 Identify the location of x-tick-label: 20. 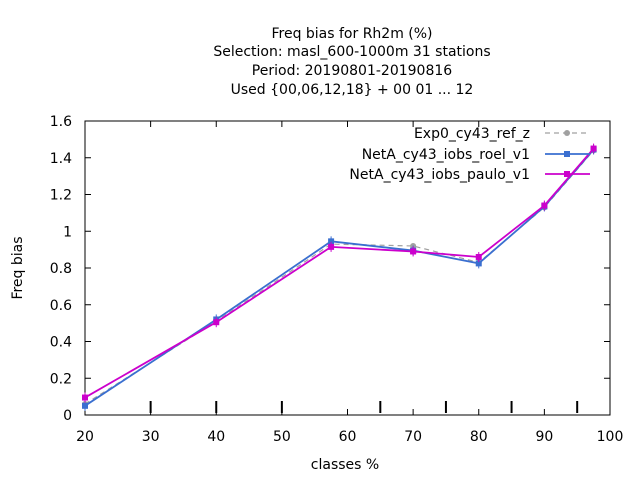
(85, 437).